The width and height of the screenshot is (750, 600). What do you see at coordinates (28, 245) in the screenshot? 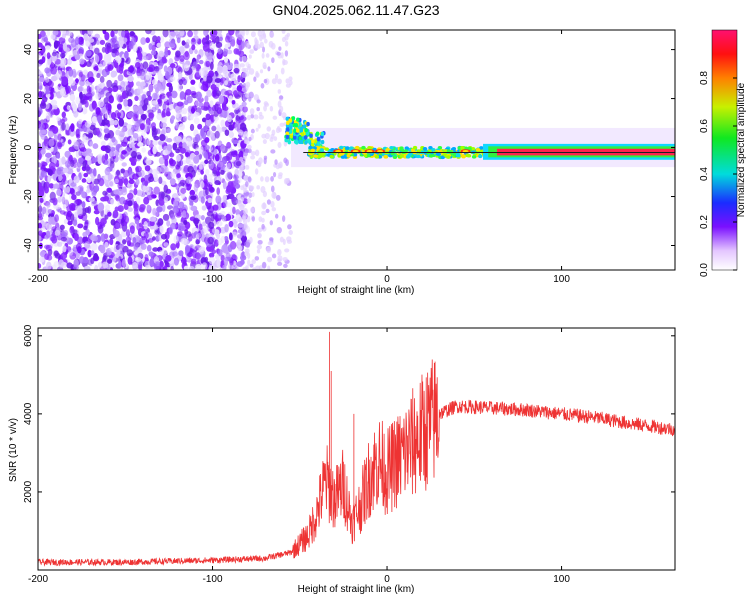
I see `spectrogram-y-tick-label: -40` at bounding box center [28, 245].